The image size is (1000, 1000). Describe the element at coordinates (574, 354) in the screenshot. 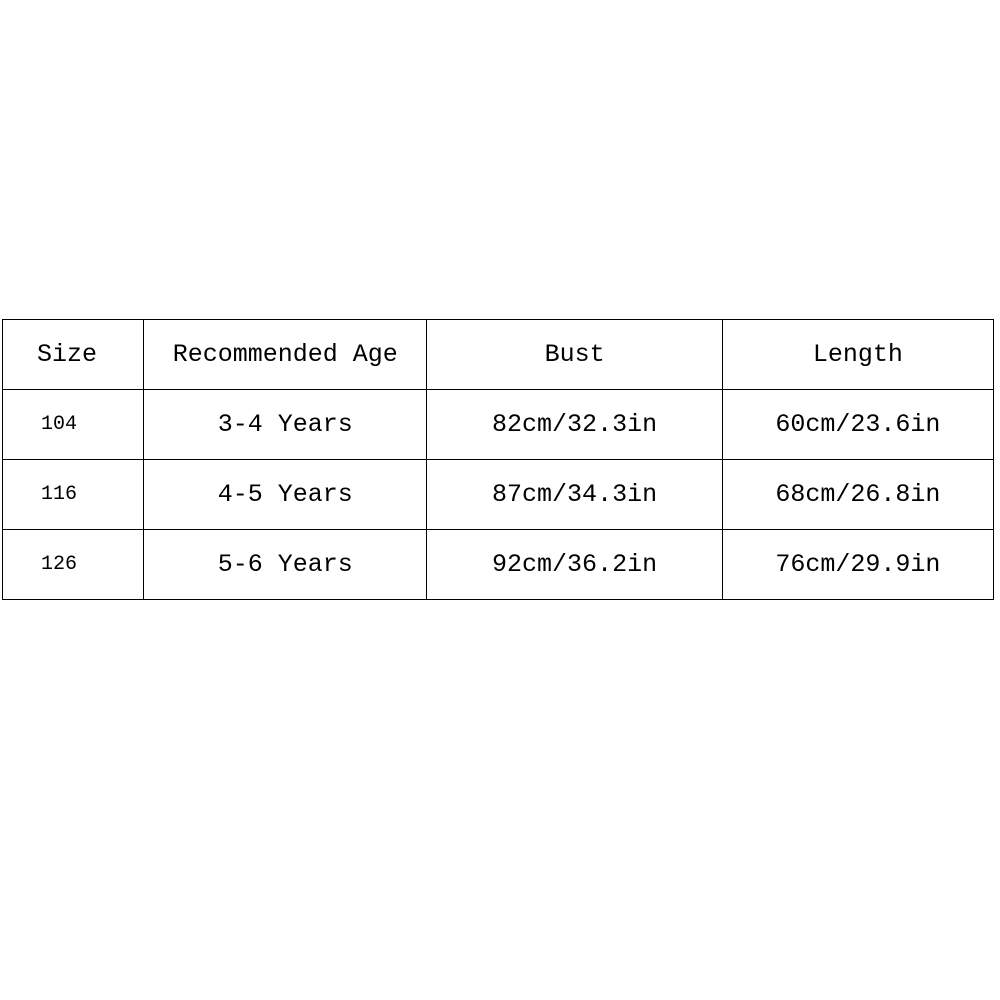

I see `header-bust: Bust` at that location.